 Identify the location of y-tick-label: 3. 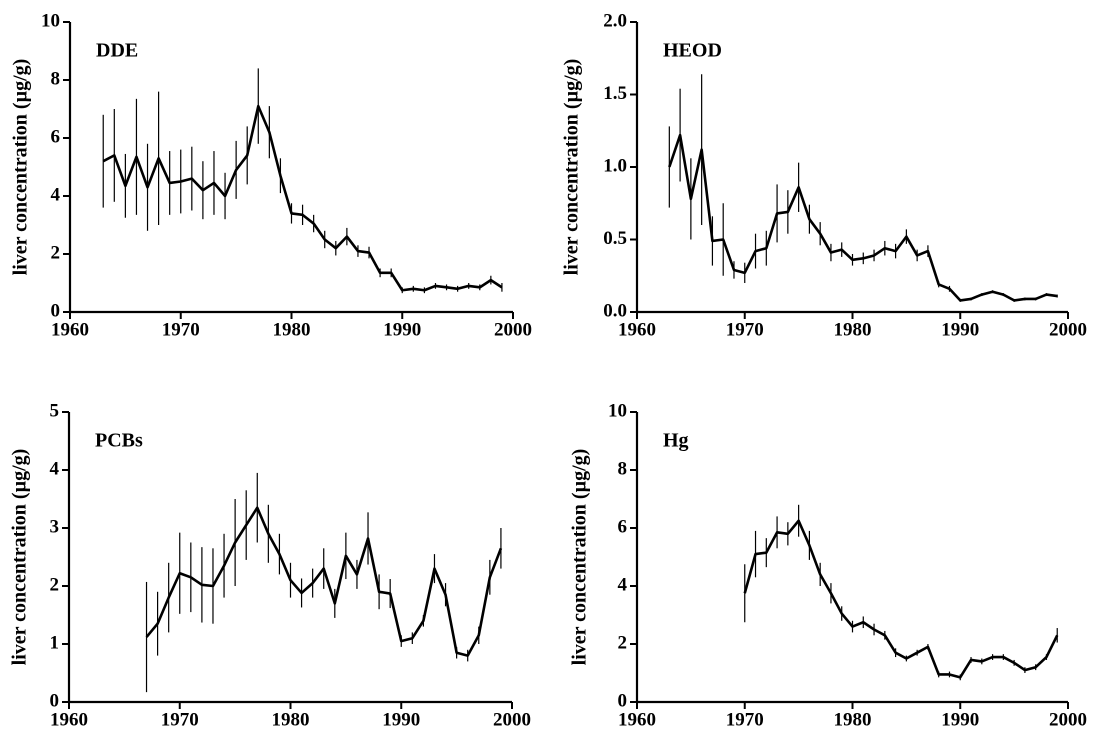
(55, 526).